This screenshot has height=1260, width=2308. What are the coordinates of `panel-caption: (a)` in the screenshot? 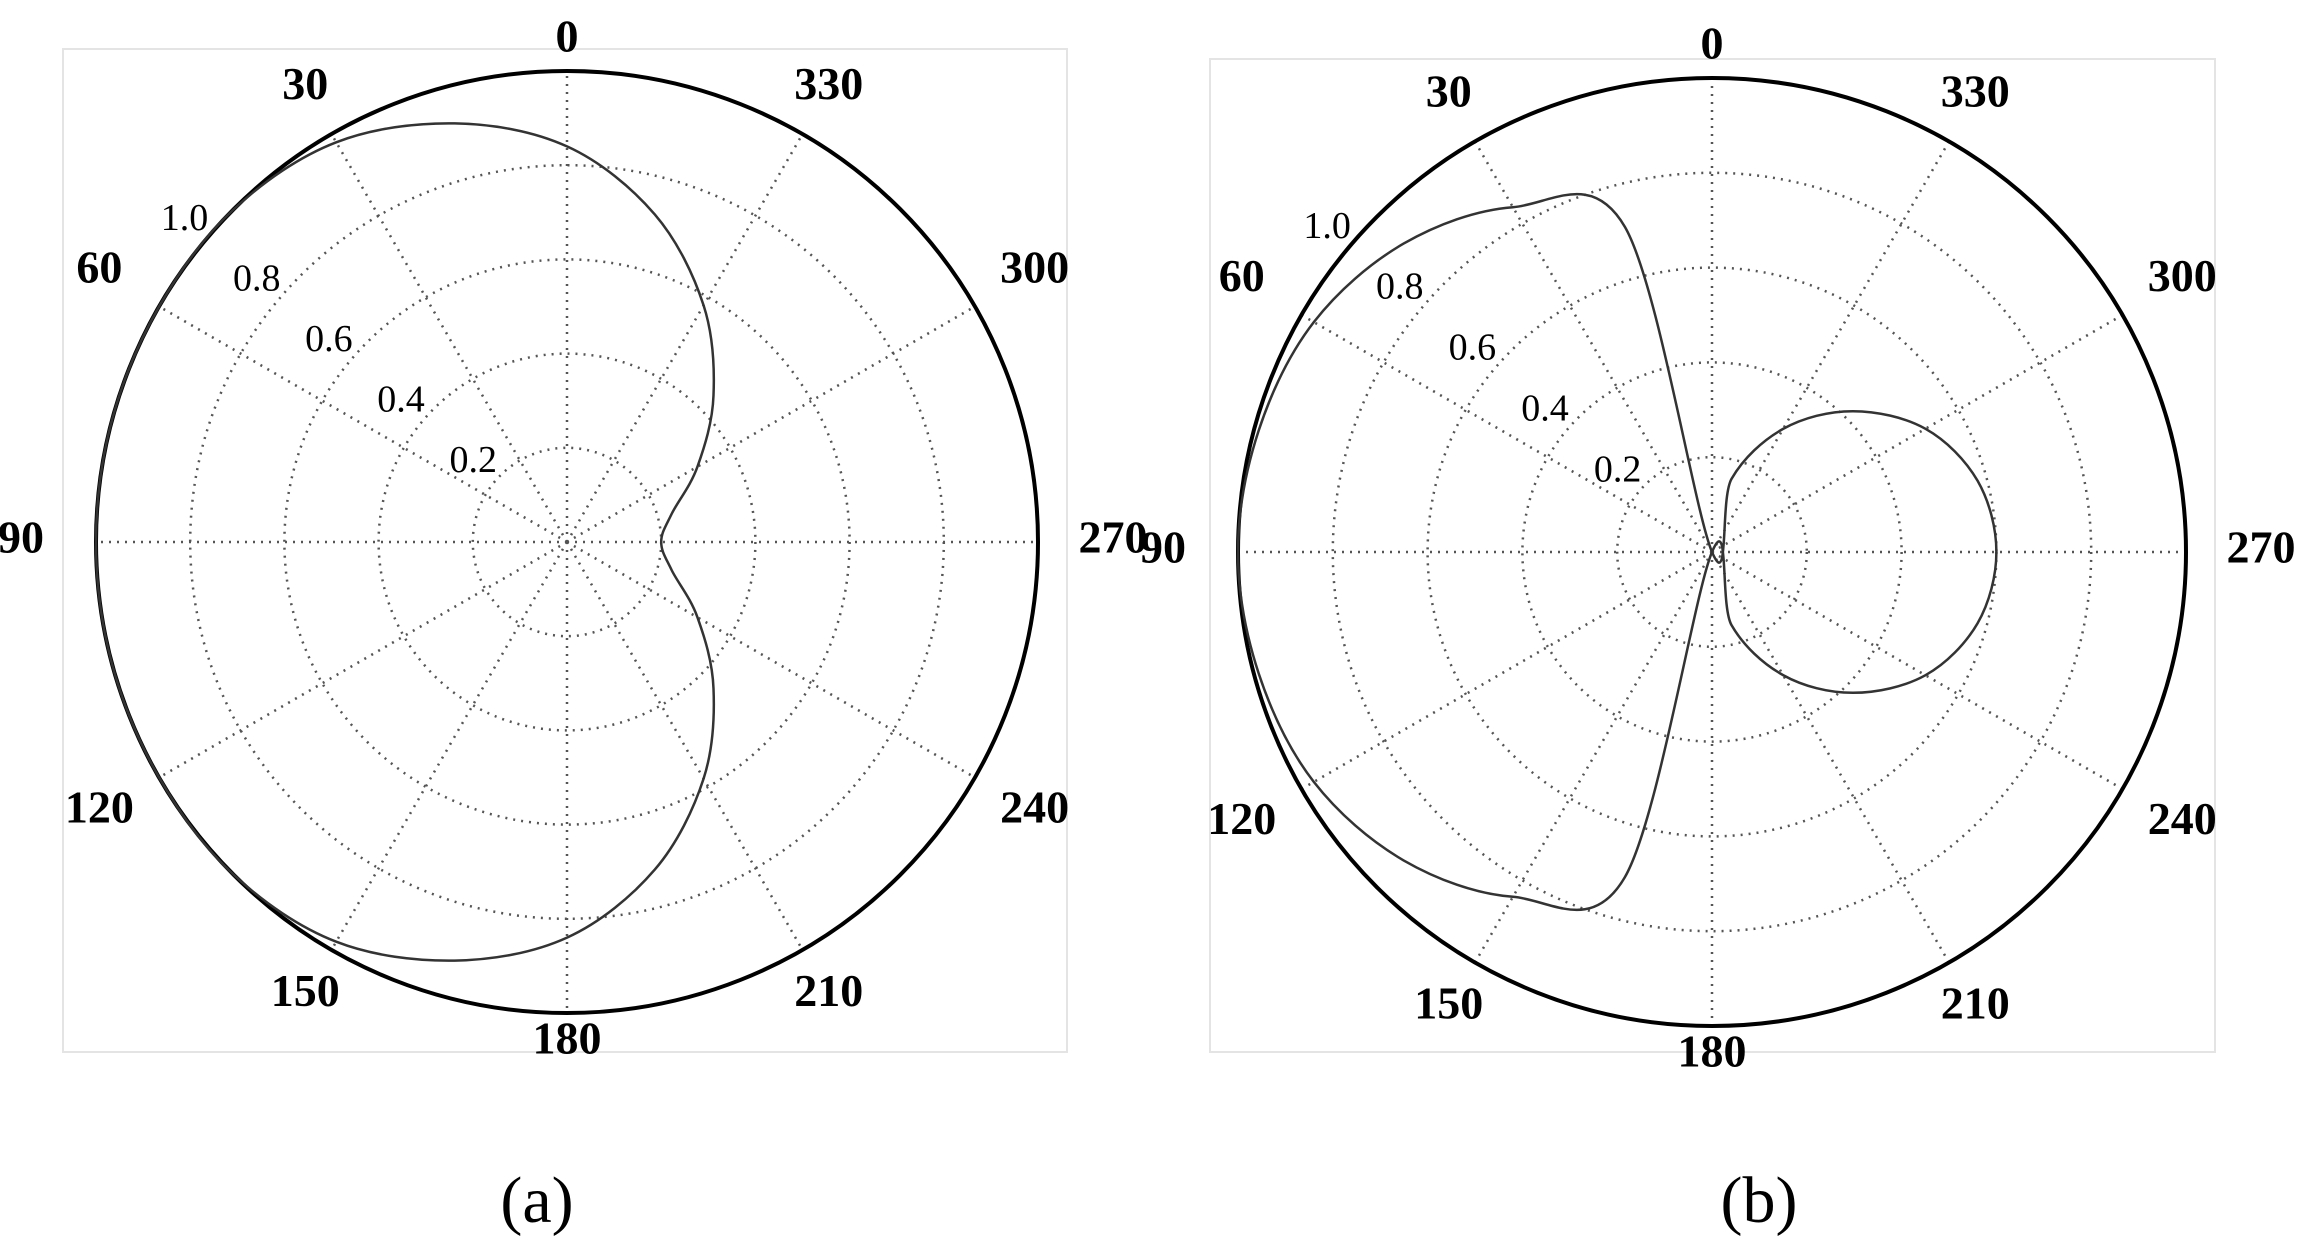 It's located at (536, 1200).